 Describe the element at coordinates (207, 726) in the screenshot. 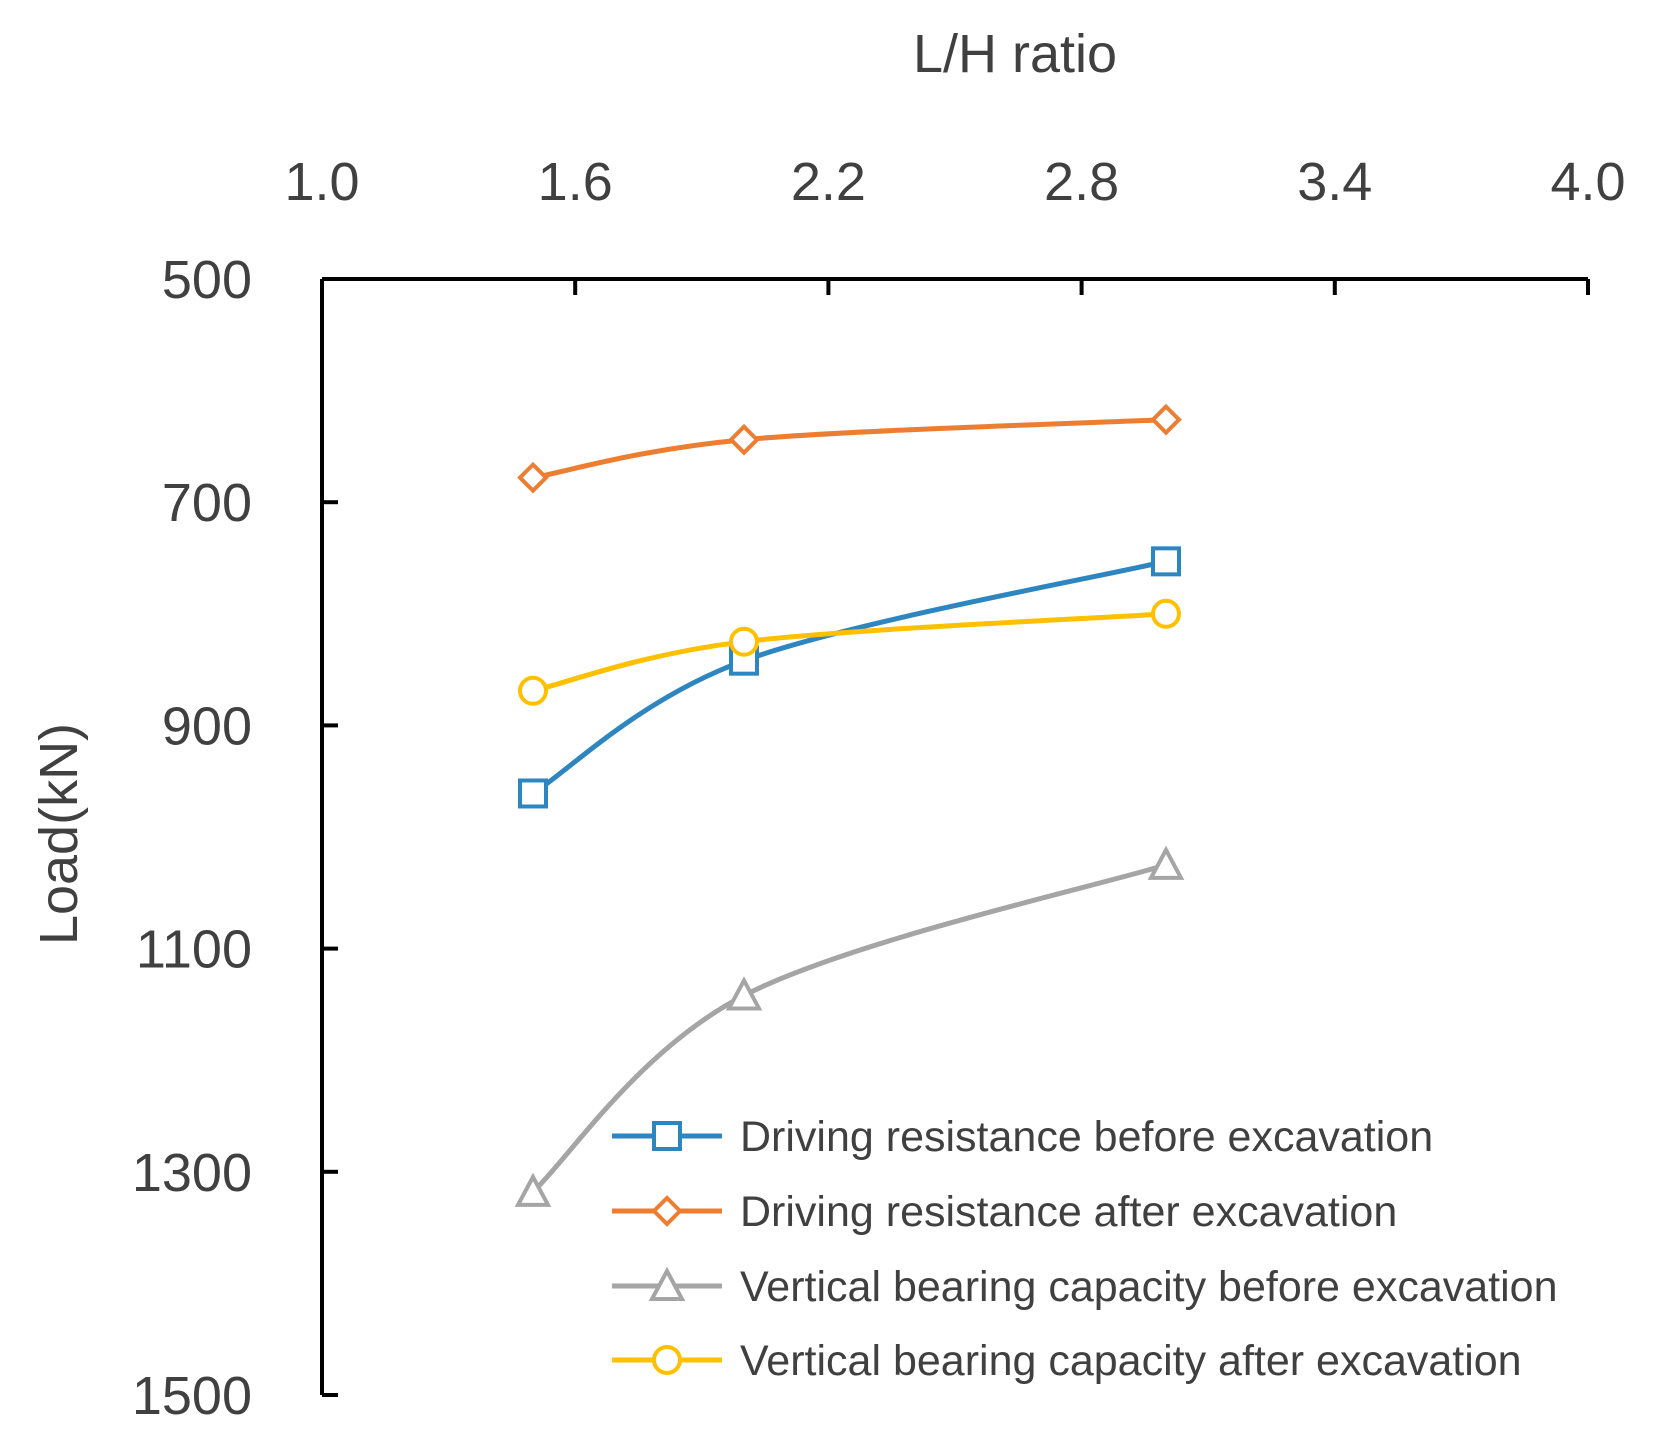

I see `y-tick-label: 900` at that location.